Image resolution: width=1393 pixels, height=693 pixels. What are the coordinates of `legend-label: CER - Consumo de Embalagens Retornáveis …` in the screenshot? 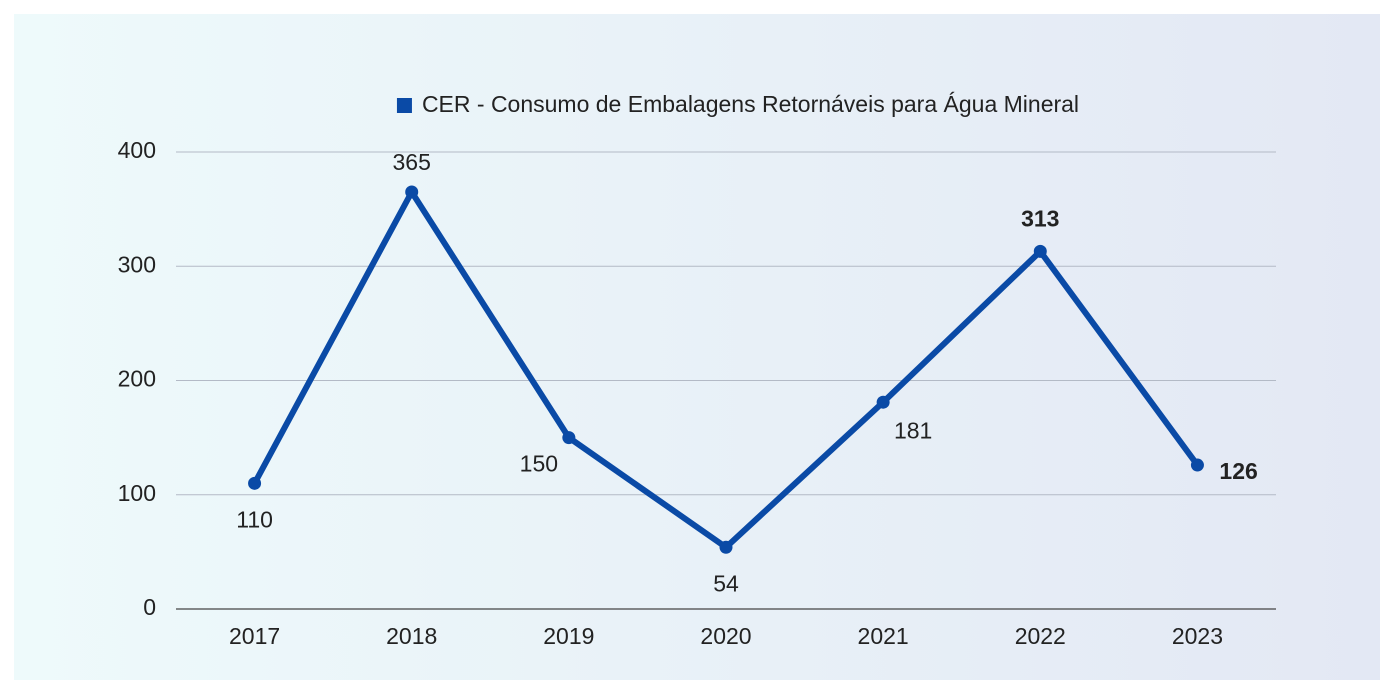 It's located at (750, 104).